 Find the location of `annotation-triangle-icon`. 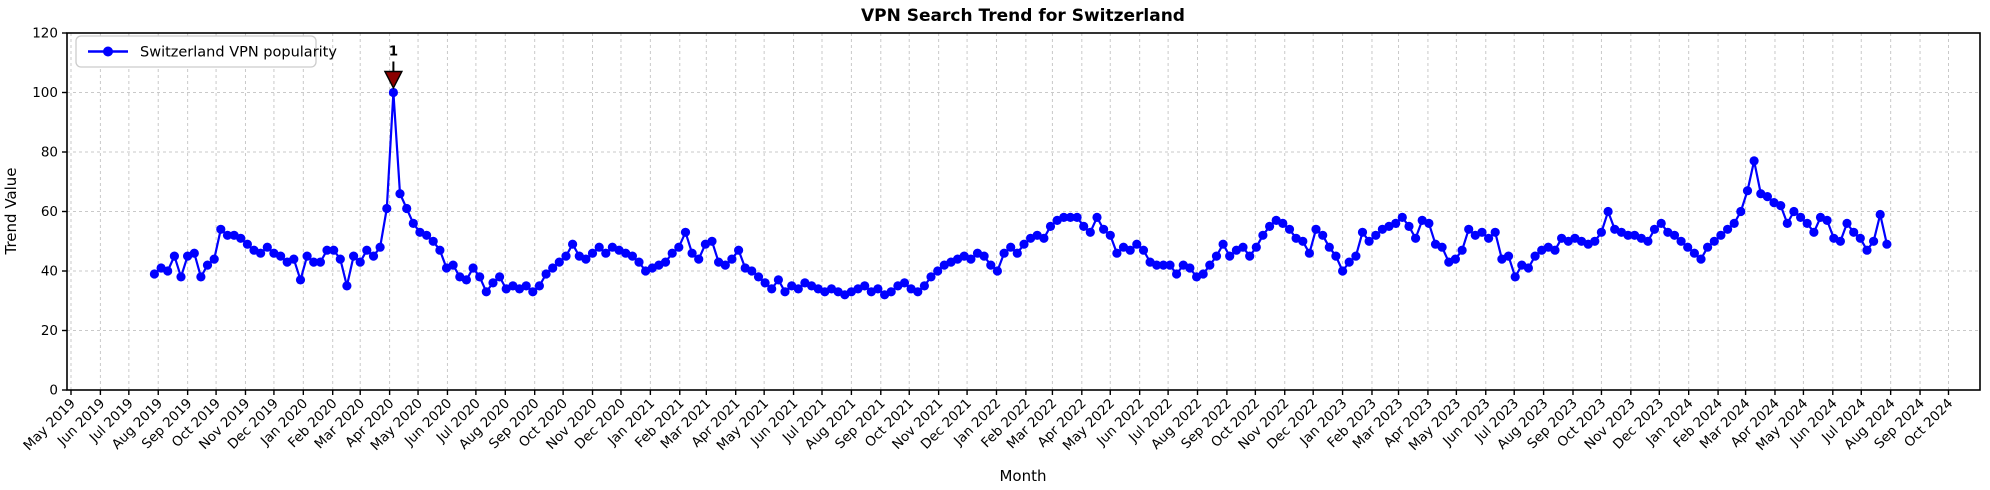

annotation-triangle-icon is located at coordinates (393, 80).